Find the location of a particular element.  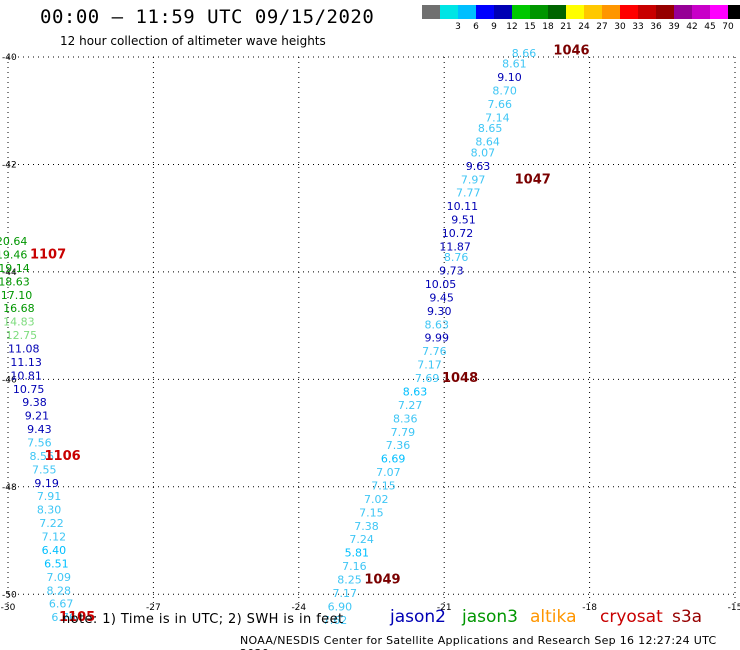

pass-time-label: 1107 is located at coordinates (48, 254).